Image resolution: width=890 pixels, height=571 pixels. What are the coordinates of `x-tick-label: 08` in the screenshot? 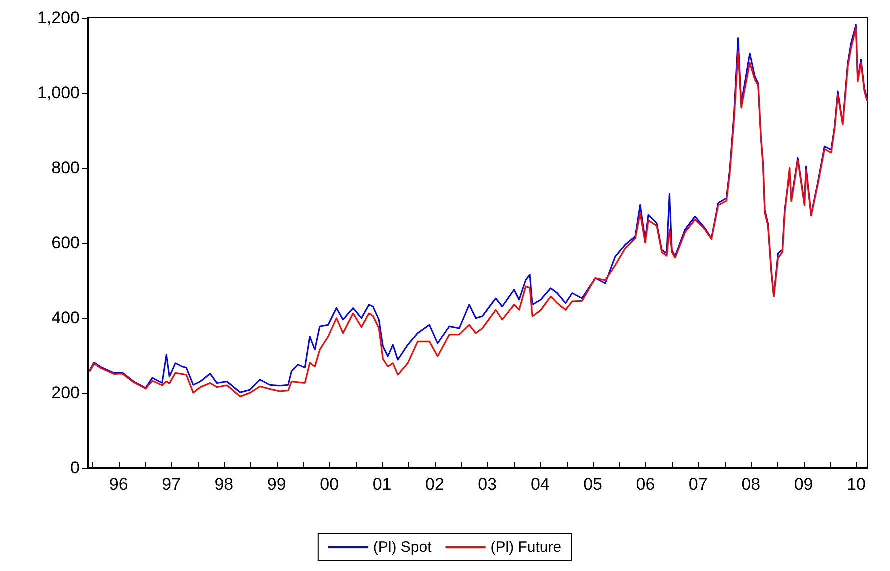 It's located at (751, 484).